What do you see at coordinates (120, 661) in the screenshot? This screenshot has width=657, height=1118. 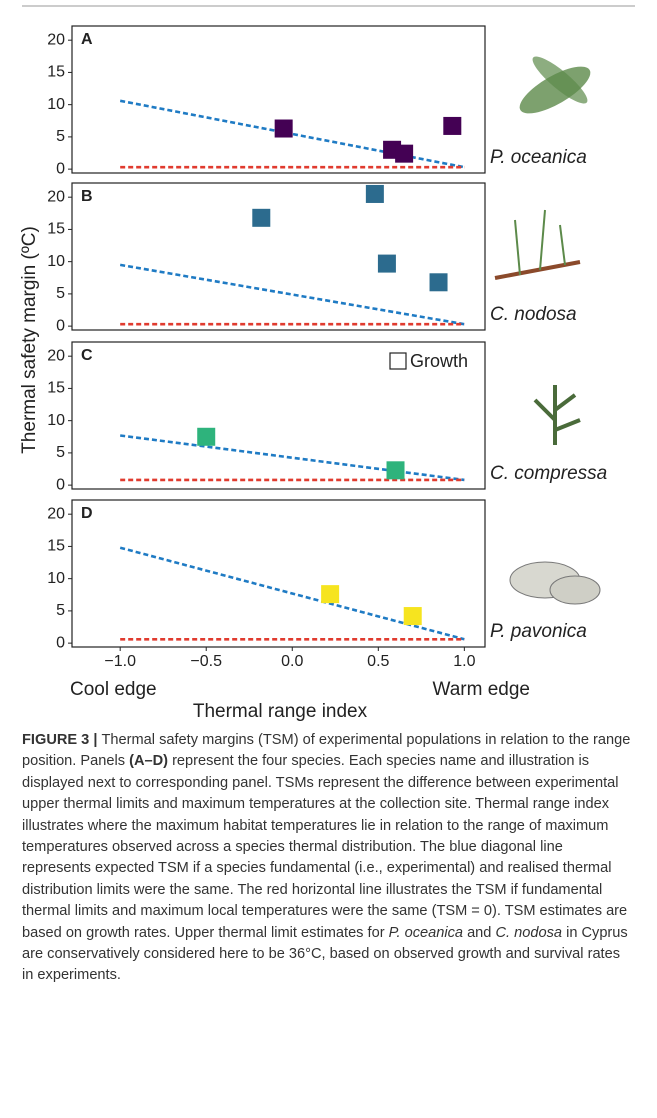 I see `x-tick-label: −1.0` at bounding box center [120, 661].